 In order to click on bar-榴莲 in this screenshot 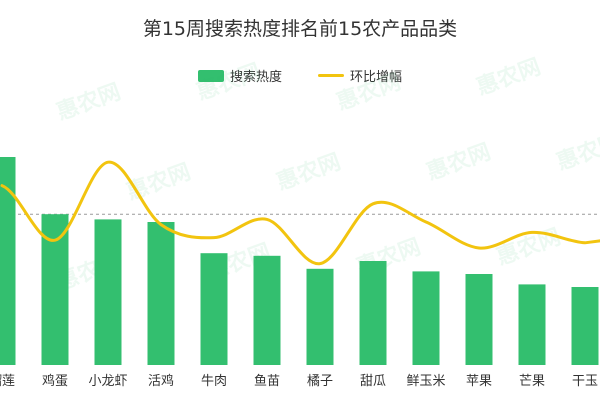, I will do `click(8, 261)`.